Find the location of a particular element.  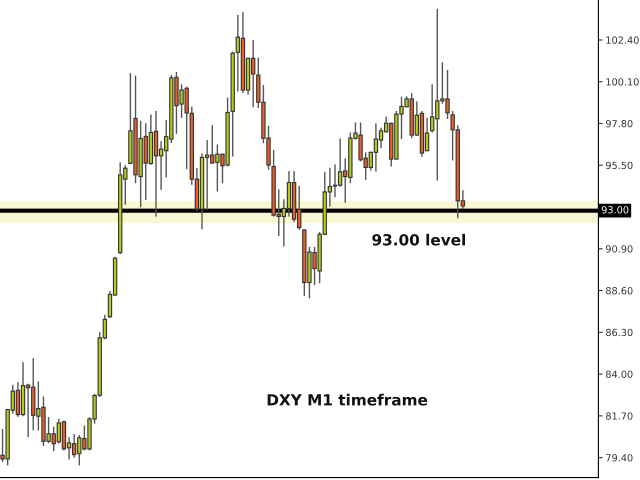

y-tick-label: 95.50 is located at coordinates (619, 166).